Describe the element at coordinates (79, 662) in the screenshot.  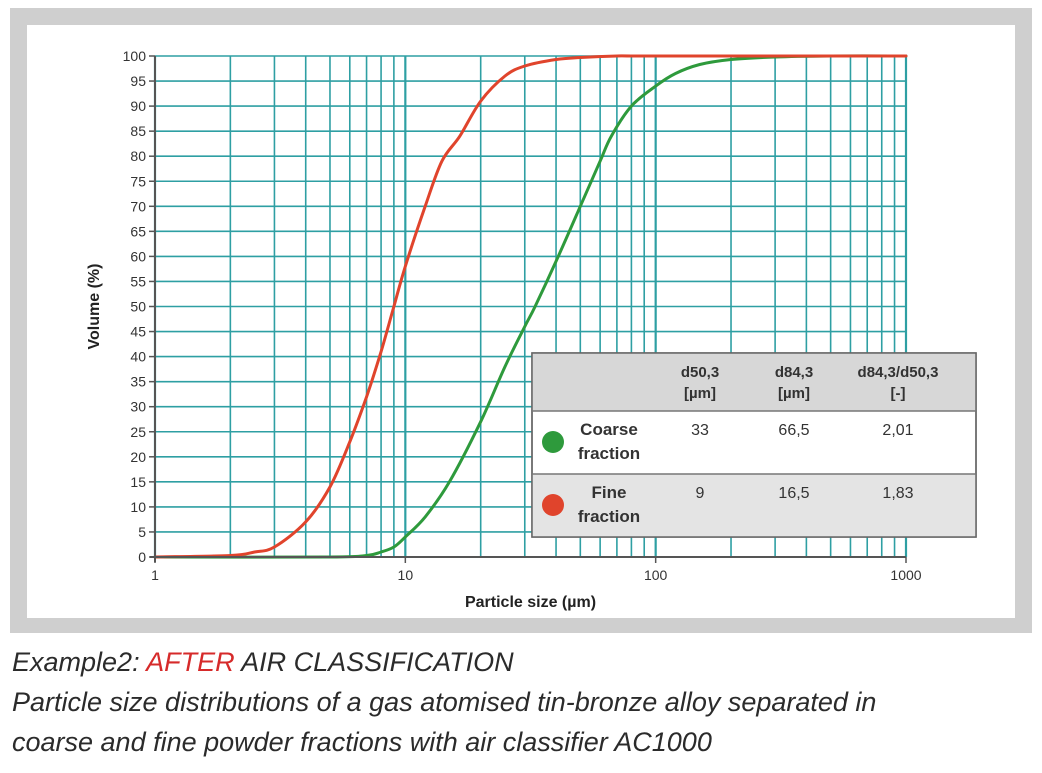
I see `caption-prefix: Example2:` at that location.